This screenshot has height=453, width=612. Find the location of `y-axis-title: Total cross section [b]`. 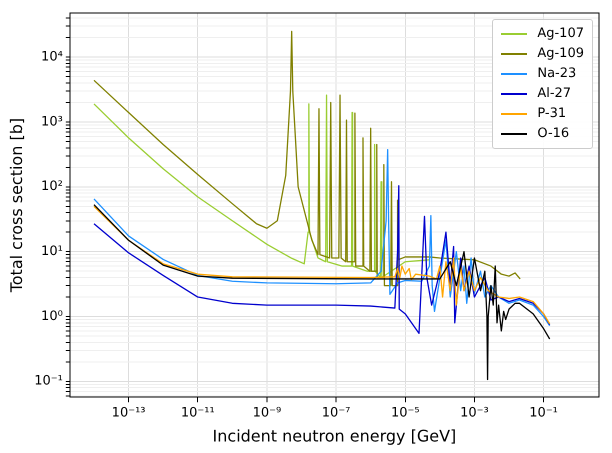

y-axis-title: Total cross section [b] is located at coordinates (16, 206).